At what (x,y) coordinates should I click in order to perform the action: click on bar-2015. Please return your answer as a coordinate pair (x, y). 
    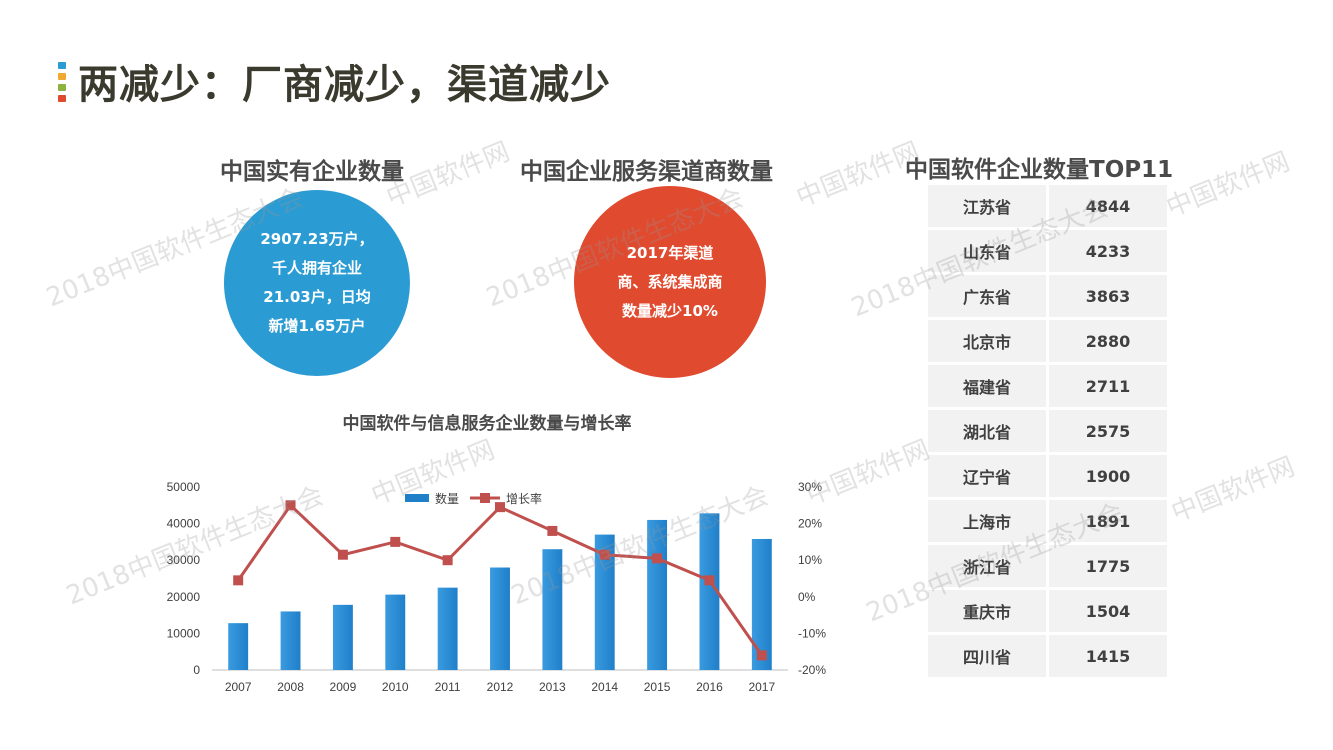
    Looking at the image, I should click on (657, 594).